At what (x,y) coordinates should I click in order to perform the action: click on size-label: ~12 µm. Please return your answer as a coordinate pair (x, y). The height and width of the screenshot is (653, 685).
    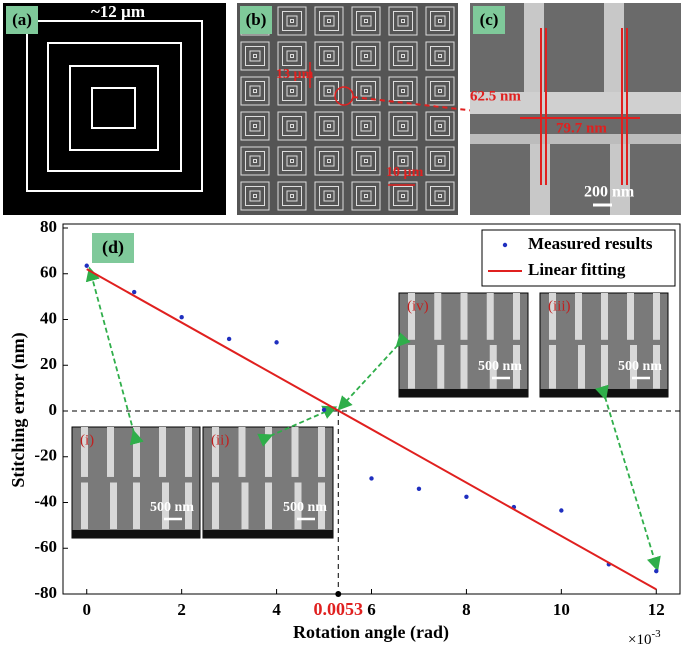
    Looking at the image, I should click on (118, 11).